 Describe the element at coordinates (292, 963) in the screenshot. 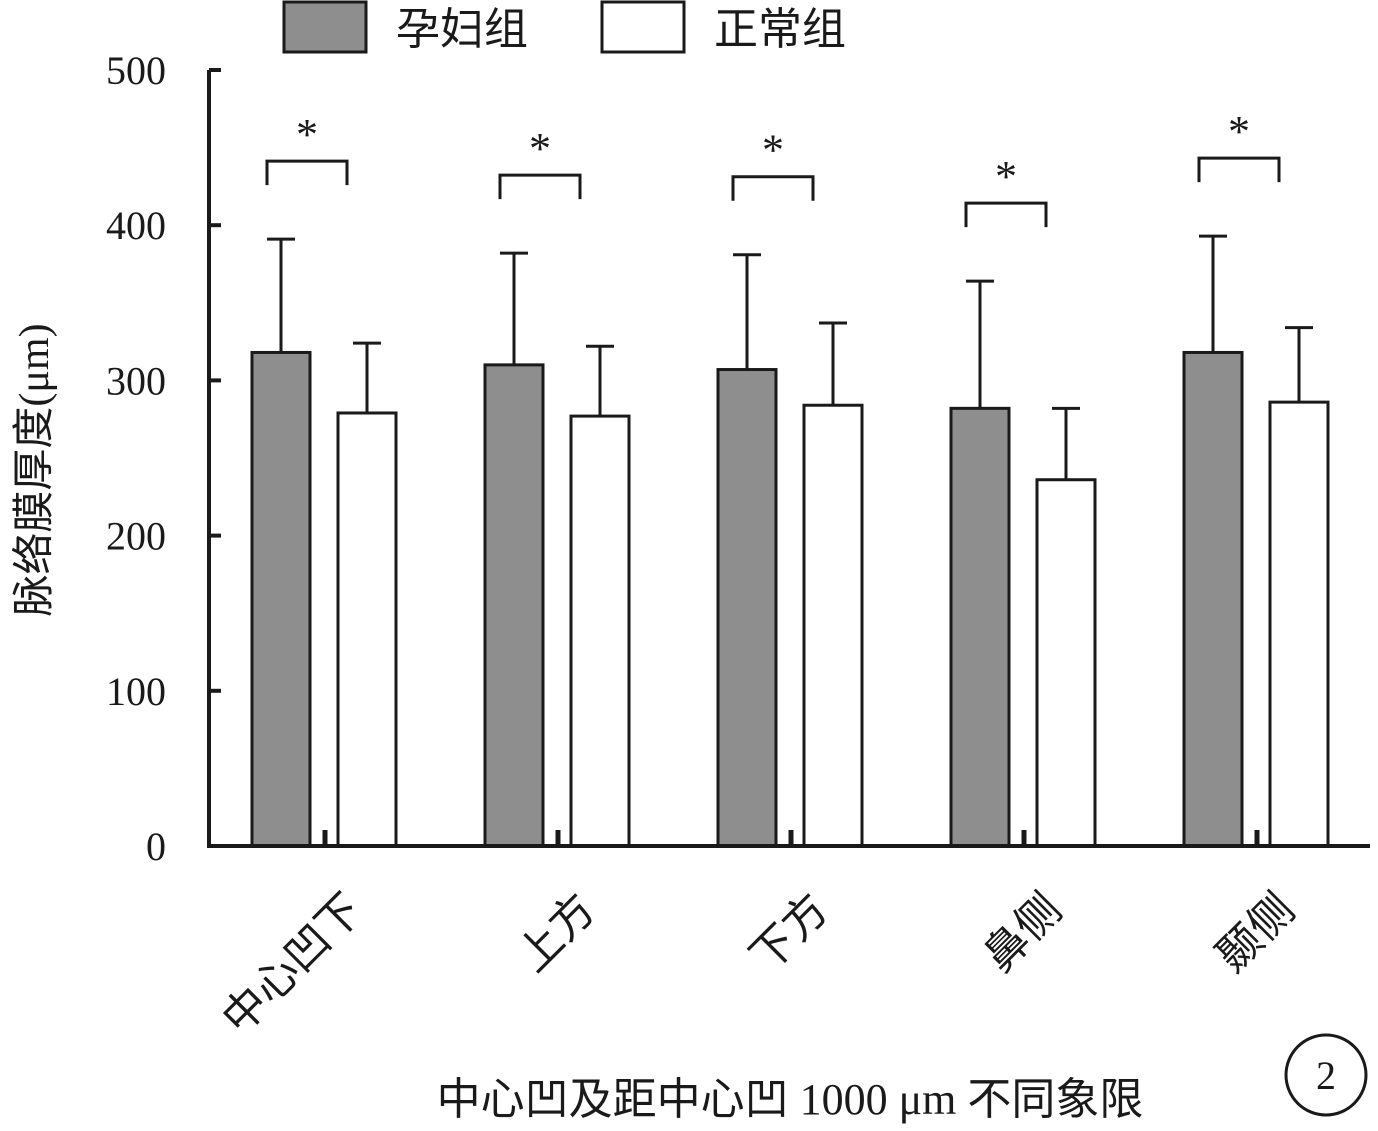

I see `x-category-label: 中心凹下` at that location.